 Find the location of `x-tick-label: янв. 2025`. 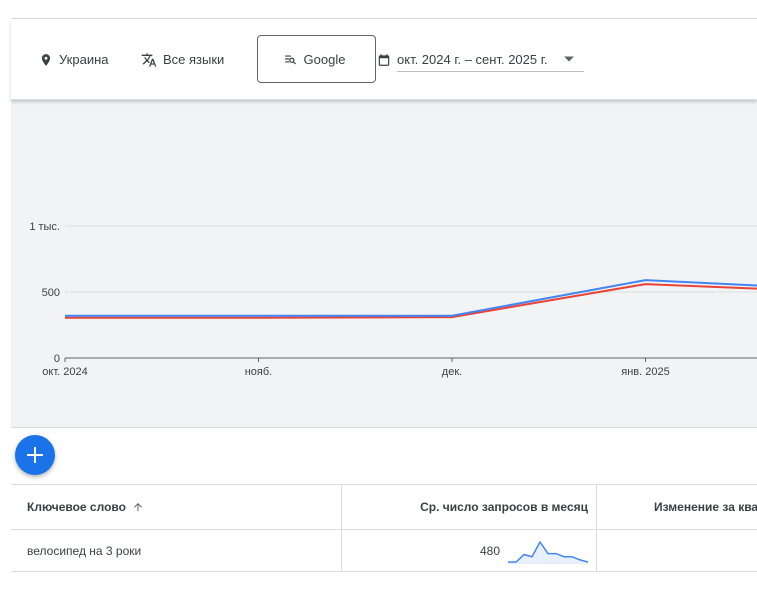

x-tick-label: янв. 2025 is located at coordinates (645, 372).